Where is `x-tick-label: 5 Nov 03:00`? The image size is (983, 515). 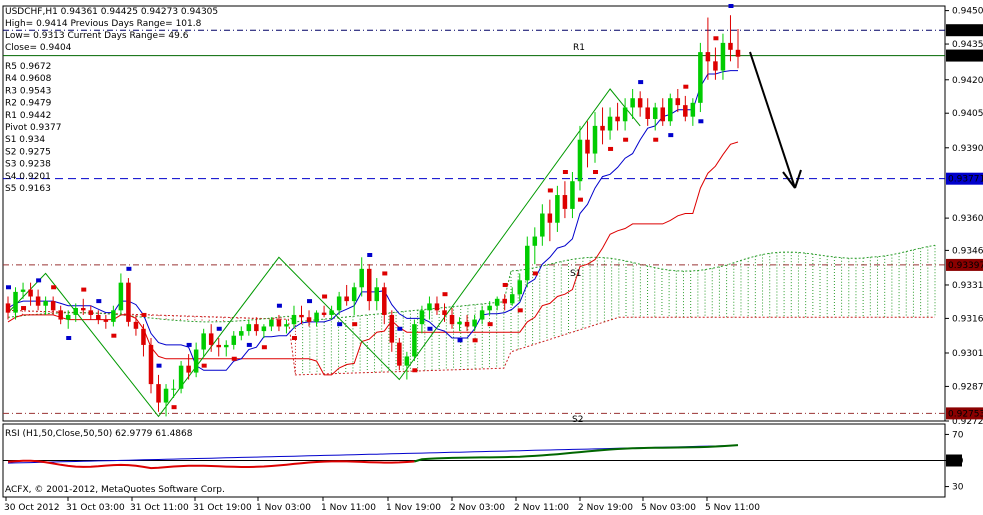 x-tick-label: 5 Nov 03:00 is located at coordinates (668, 508).